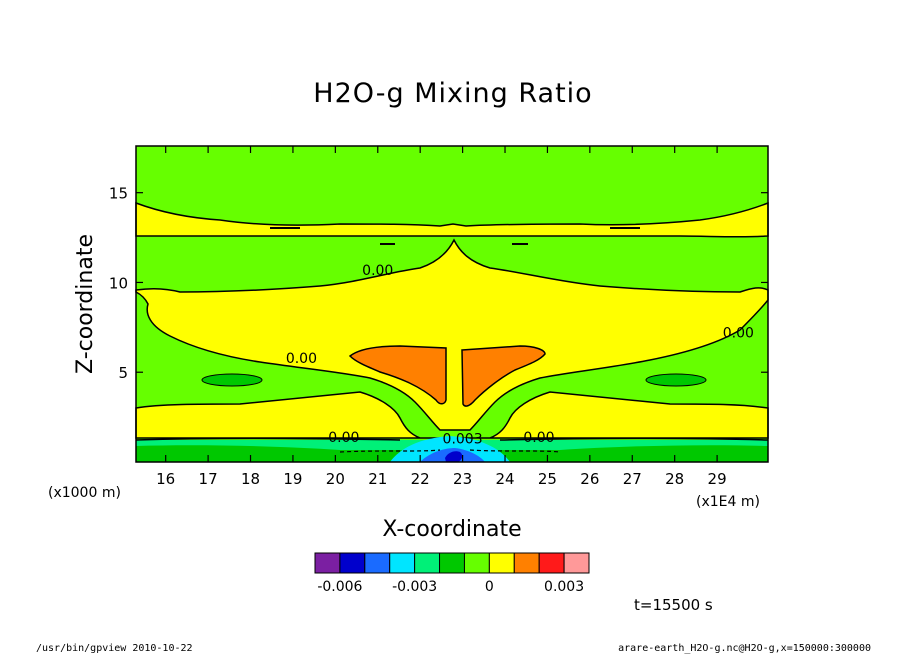 The height and width of the screenshot is (654, 904). Describe the element at coordinates (339, 587) in the screenshot. I see `colorbar-tick-label: -0.006` at that location.